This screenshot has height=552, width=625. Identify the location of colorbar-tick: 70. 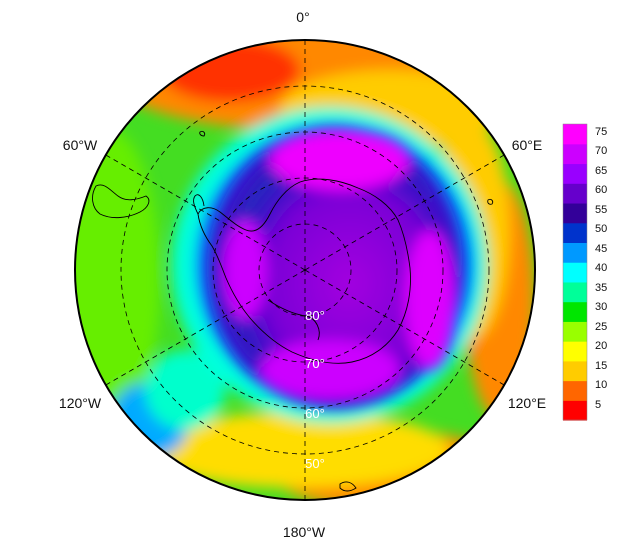
(601, 151).